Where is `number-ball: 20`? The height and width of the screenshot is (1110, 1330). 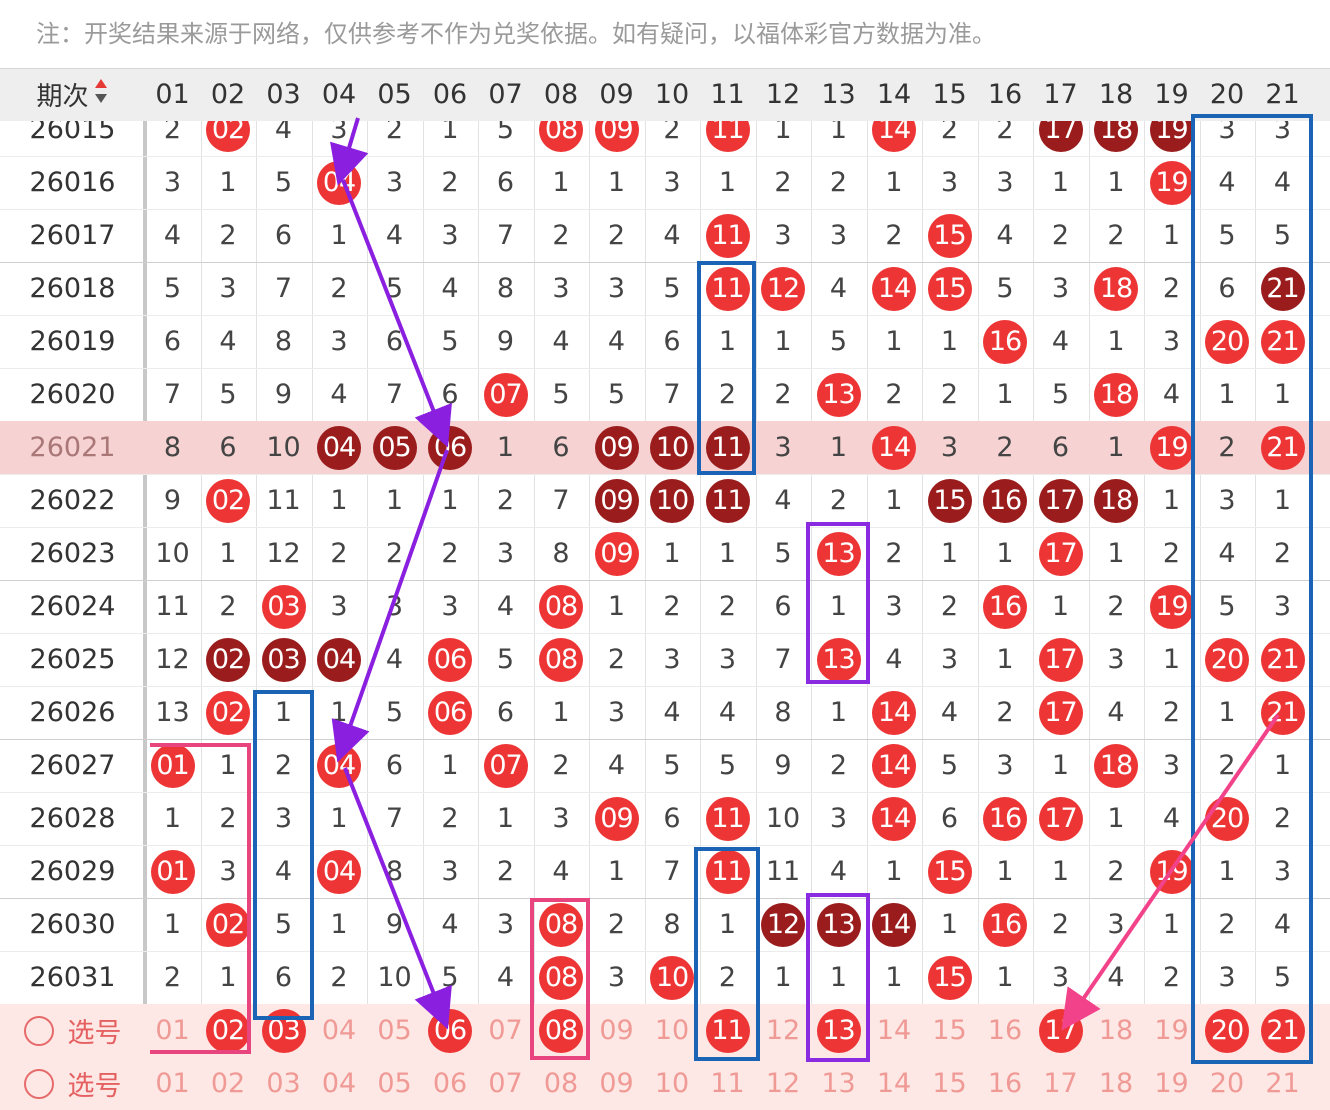
number-ball: 20 is located at coordinates (1227, 1031).